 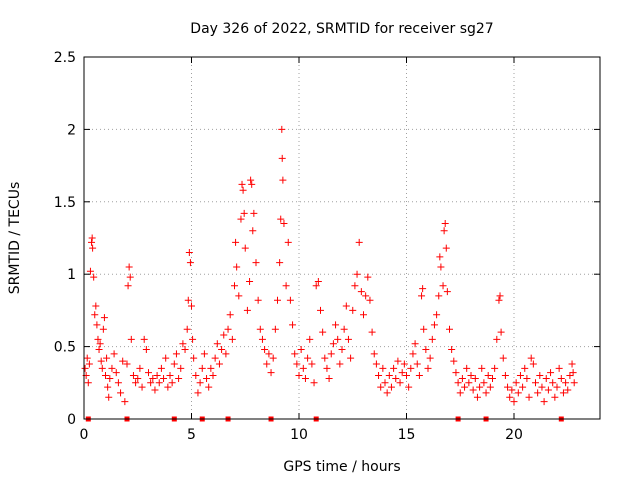 What do you see at coordinates (407, 435) in the screenshot?
I see `x-tick-label: 15` at bounding box center [407, 435].